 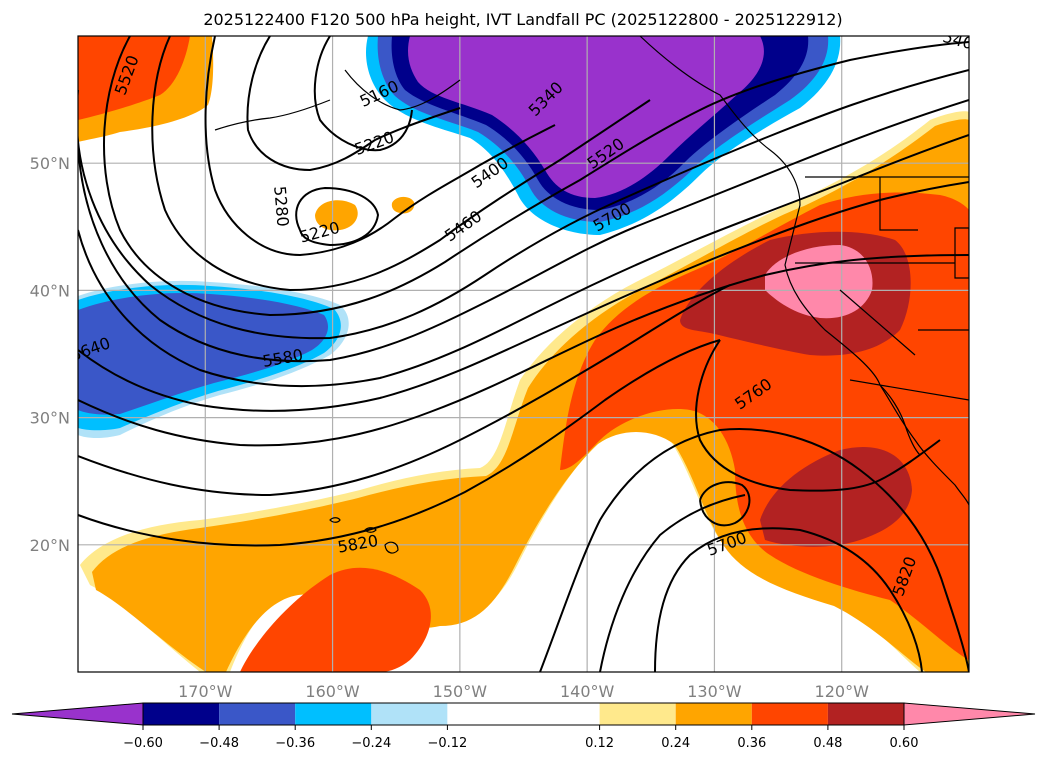 I want to click on y-tick-label: 30°N, so click(x=50, y=418).